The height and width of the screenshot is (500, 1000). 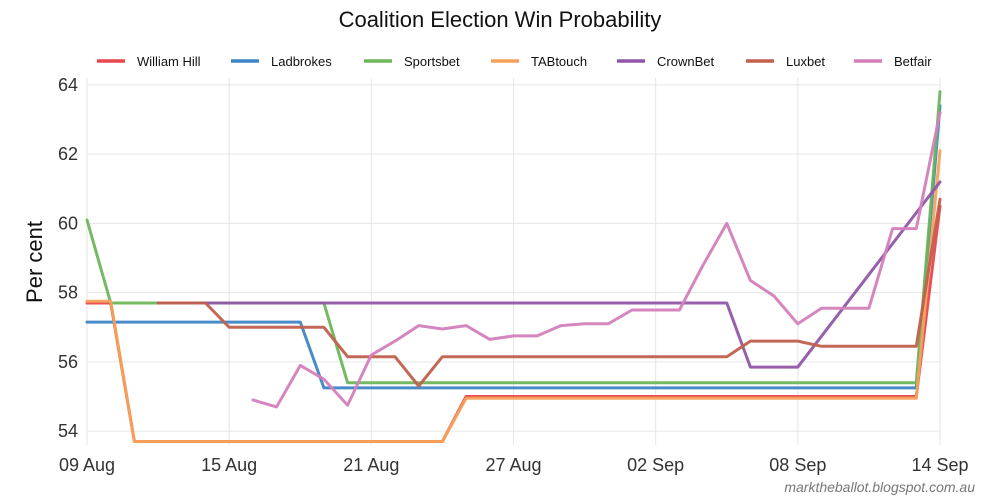 I want to click on y-tick-label: 62, so click(x=68, y=154).